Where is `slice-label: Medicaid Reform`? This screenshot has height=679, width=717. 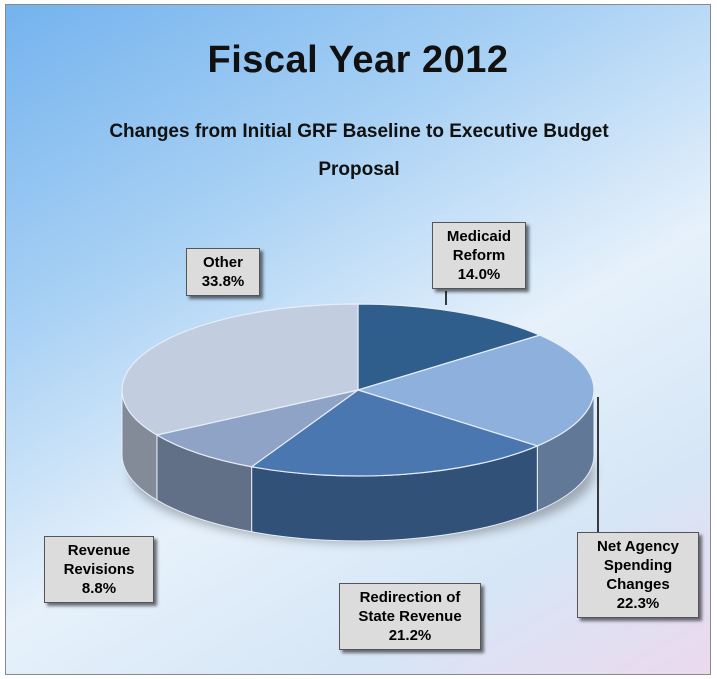
slice-label: Medicaid Reform is located at coordinates (479, 246).